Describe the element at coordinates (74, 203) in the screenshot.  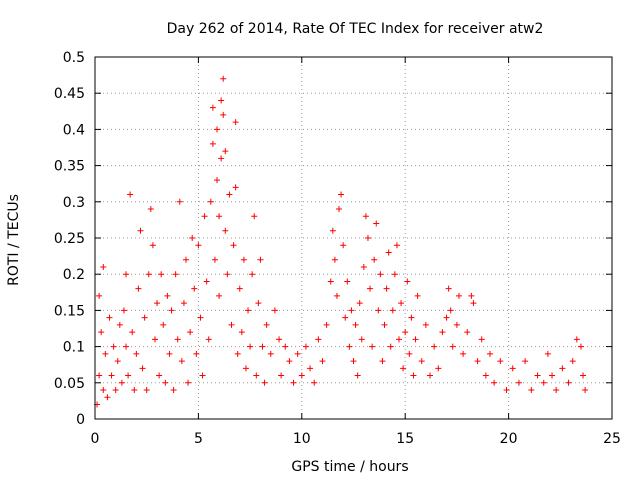
I see `y-tick-label: 0.3` at that location.